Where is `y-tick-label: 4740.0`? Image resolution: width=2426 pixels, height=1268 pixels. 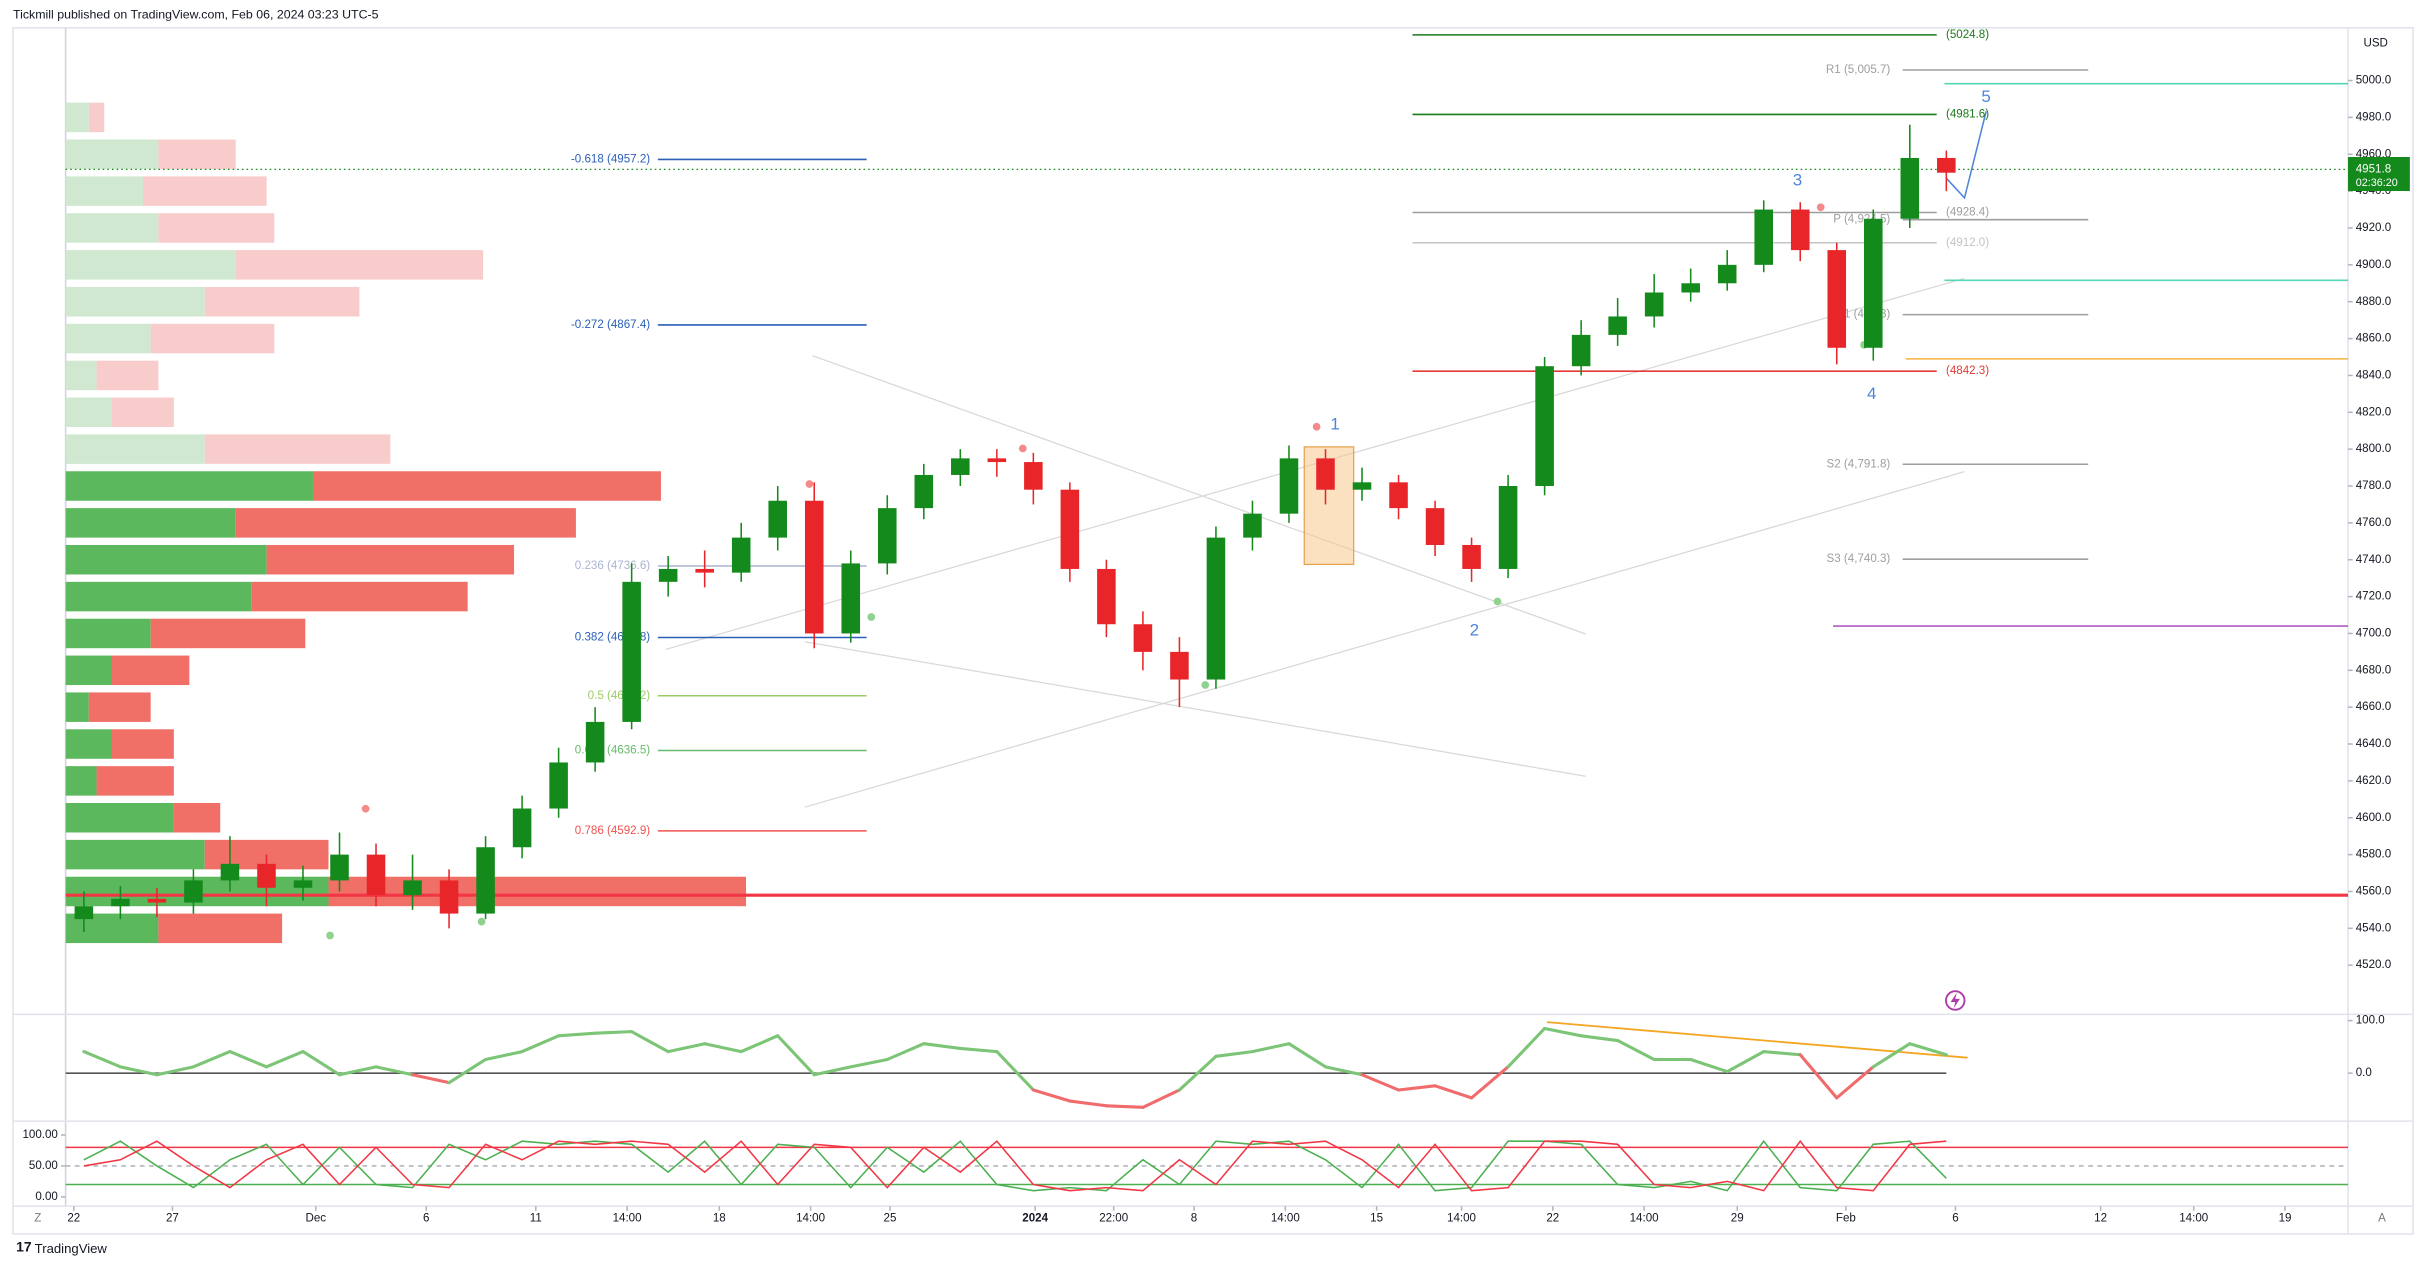
y-tick-label: 4740.0 is located at coordinates (2373, 560).